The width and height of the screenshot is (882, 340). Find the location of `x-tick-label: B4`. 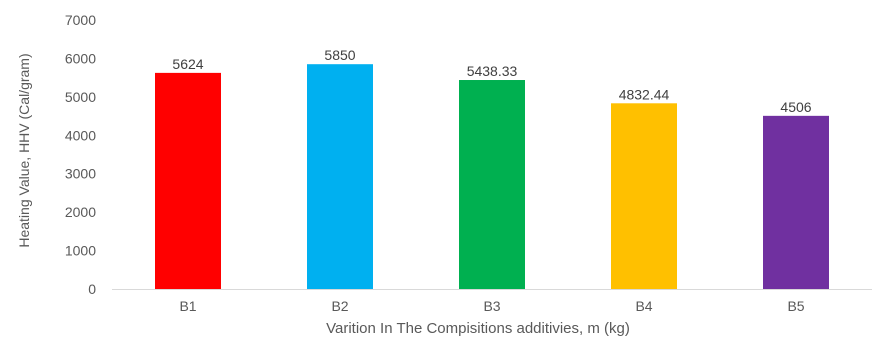

x-tick-label: B4 is located at coordinates (643, 306).